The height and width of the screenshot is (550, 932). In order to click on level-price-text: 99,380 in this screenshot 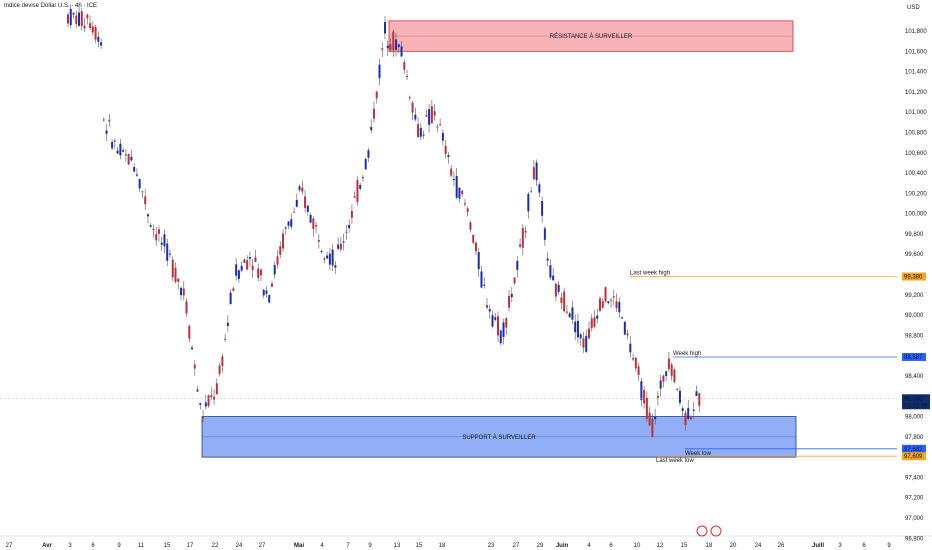, I will do `click(913, 278)`.